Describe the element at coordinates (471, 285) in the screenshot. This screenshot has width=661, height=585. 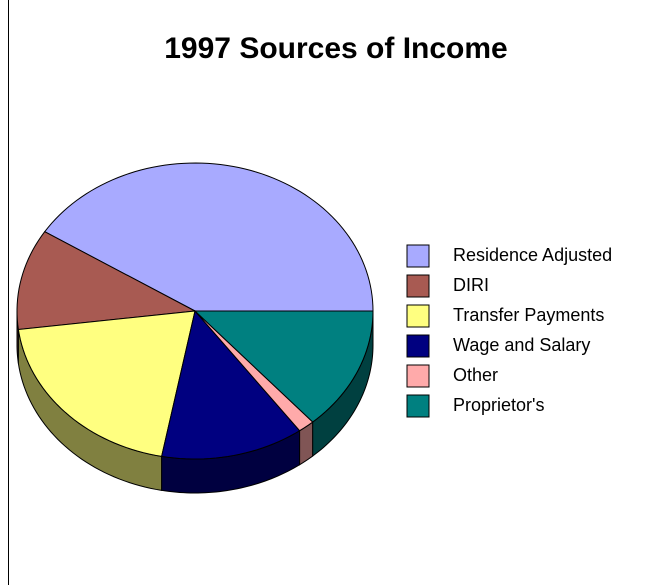
I see `legend-label: DIRI` at that location.